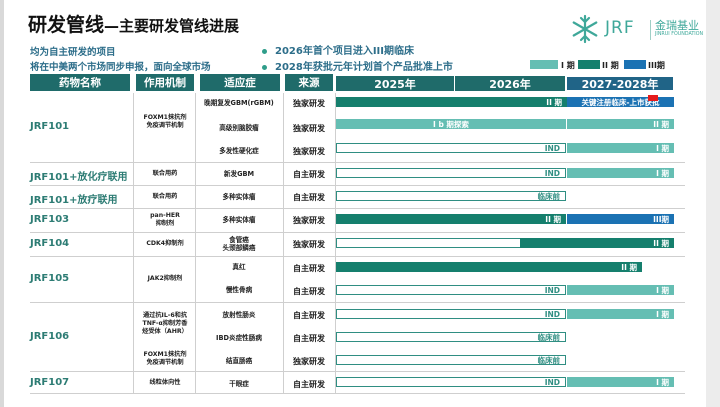 The width and height of the screenshot is (720, 407). I want to click on legend-phase2-swatch, so click(589, 64).